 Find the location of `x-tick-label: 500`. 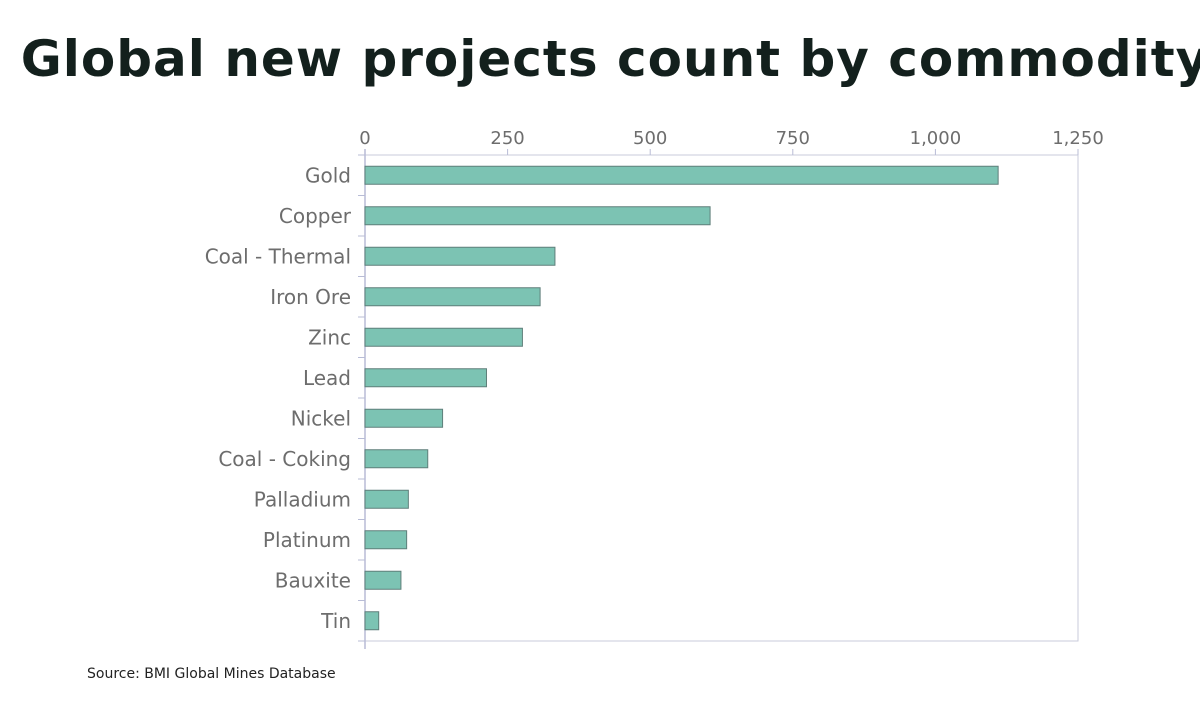

x-tick-label: 500 is located at coordinates (650, 138).